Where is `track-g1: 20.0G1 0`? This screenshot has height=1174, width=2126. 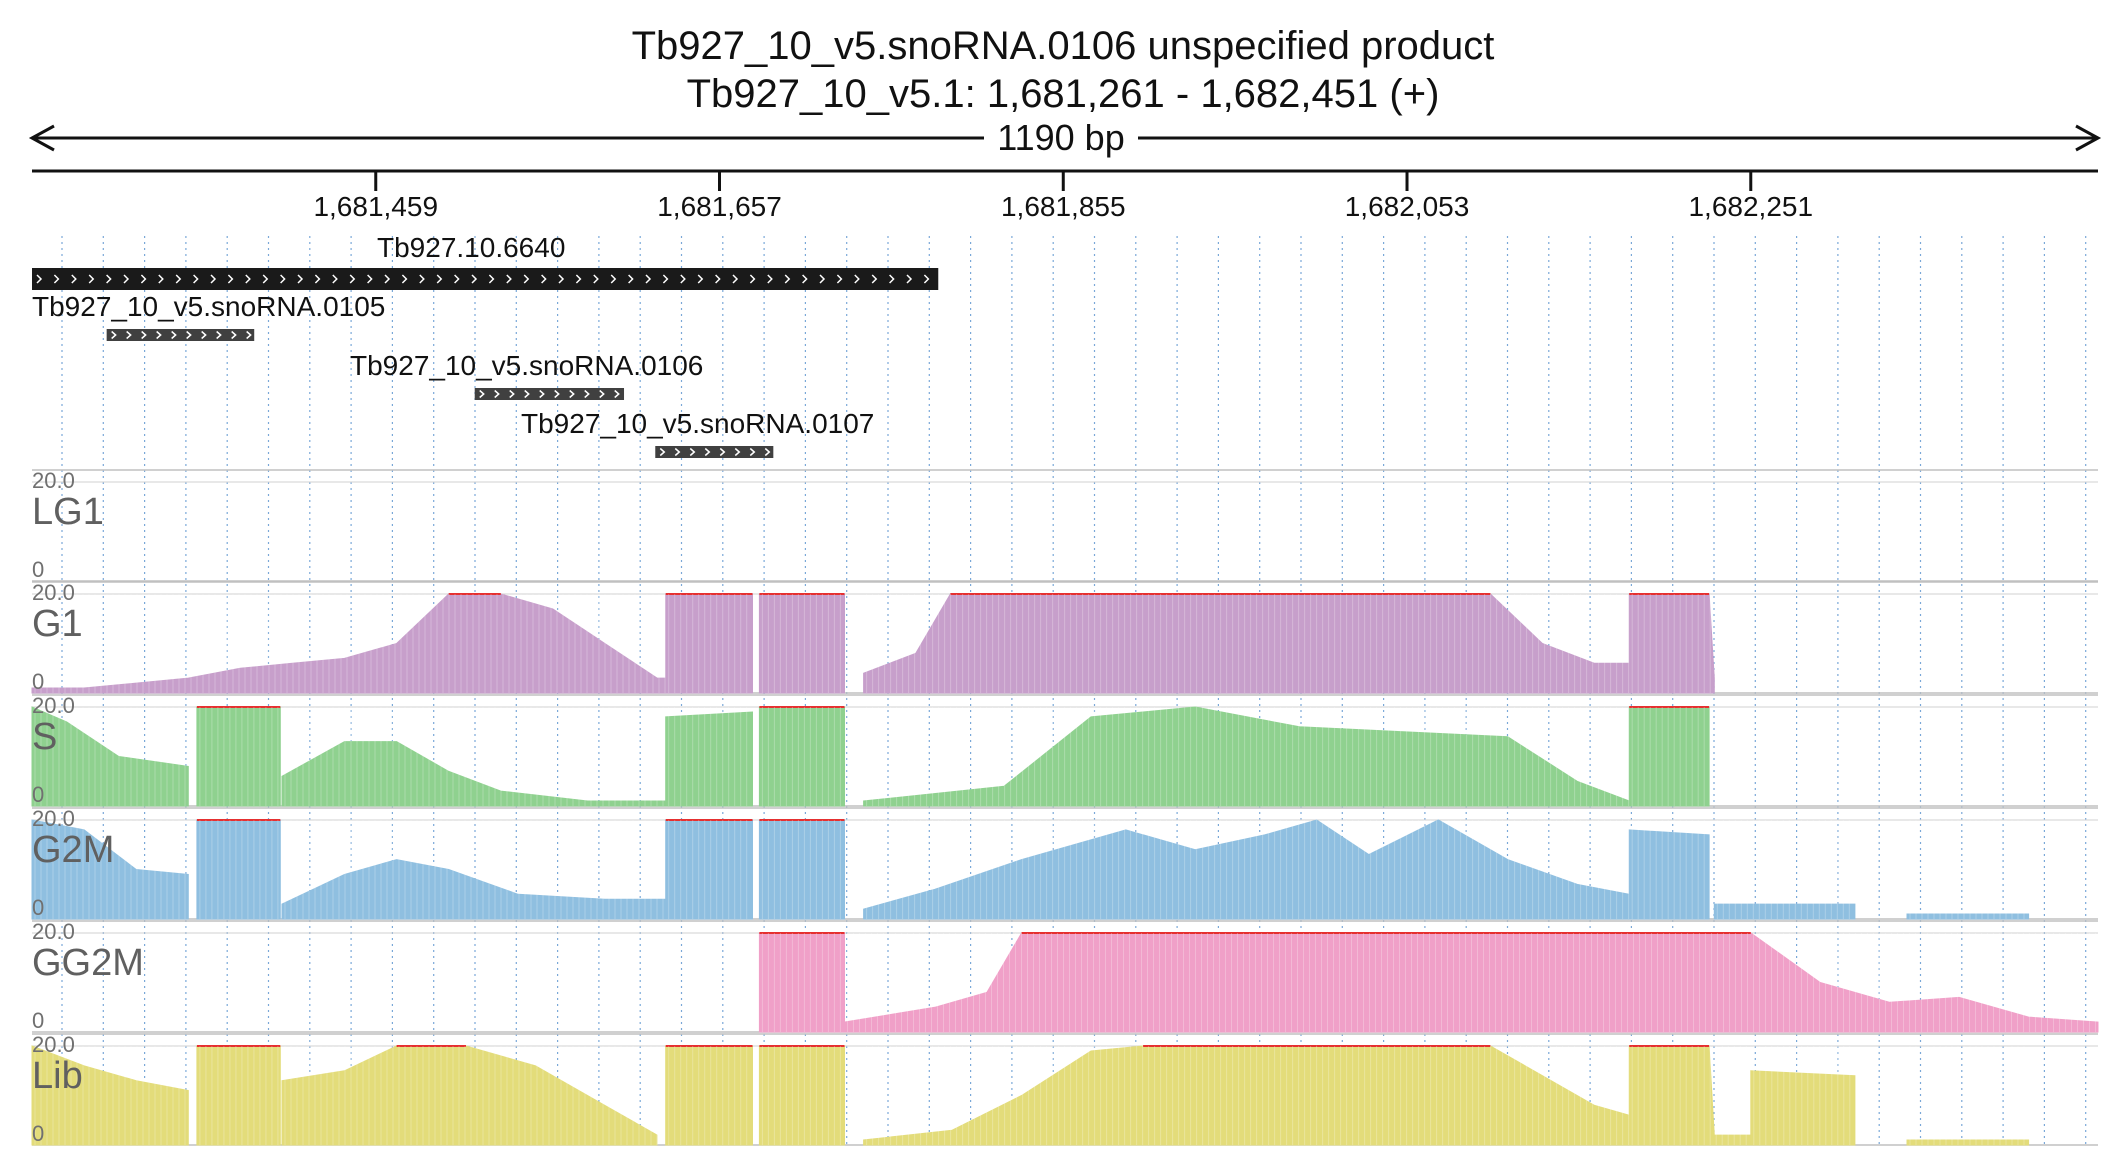 track-g1: 20.0G1 0 is located at coordinates (1064, 637).